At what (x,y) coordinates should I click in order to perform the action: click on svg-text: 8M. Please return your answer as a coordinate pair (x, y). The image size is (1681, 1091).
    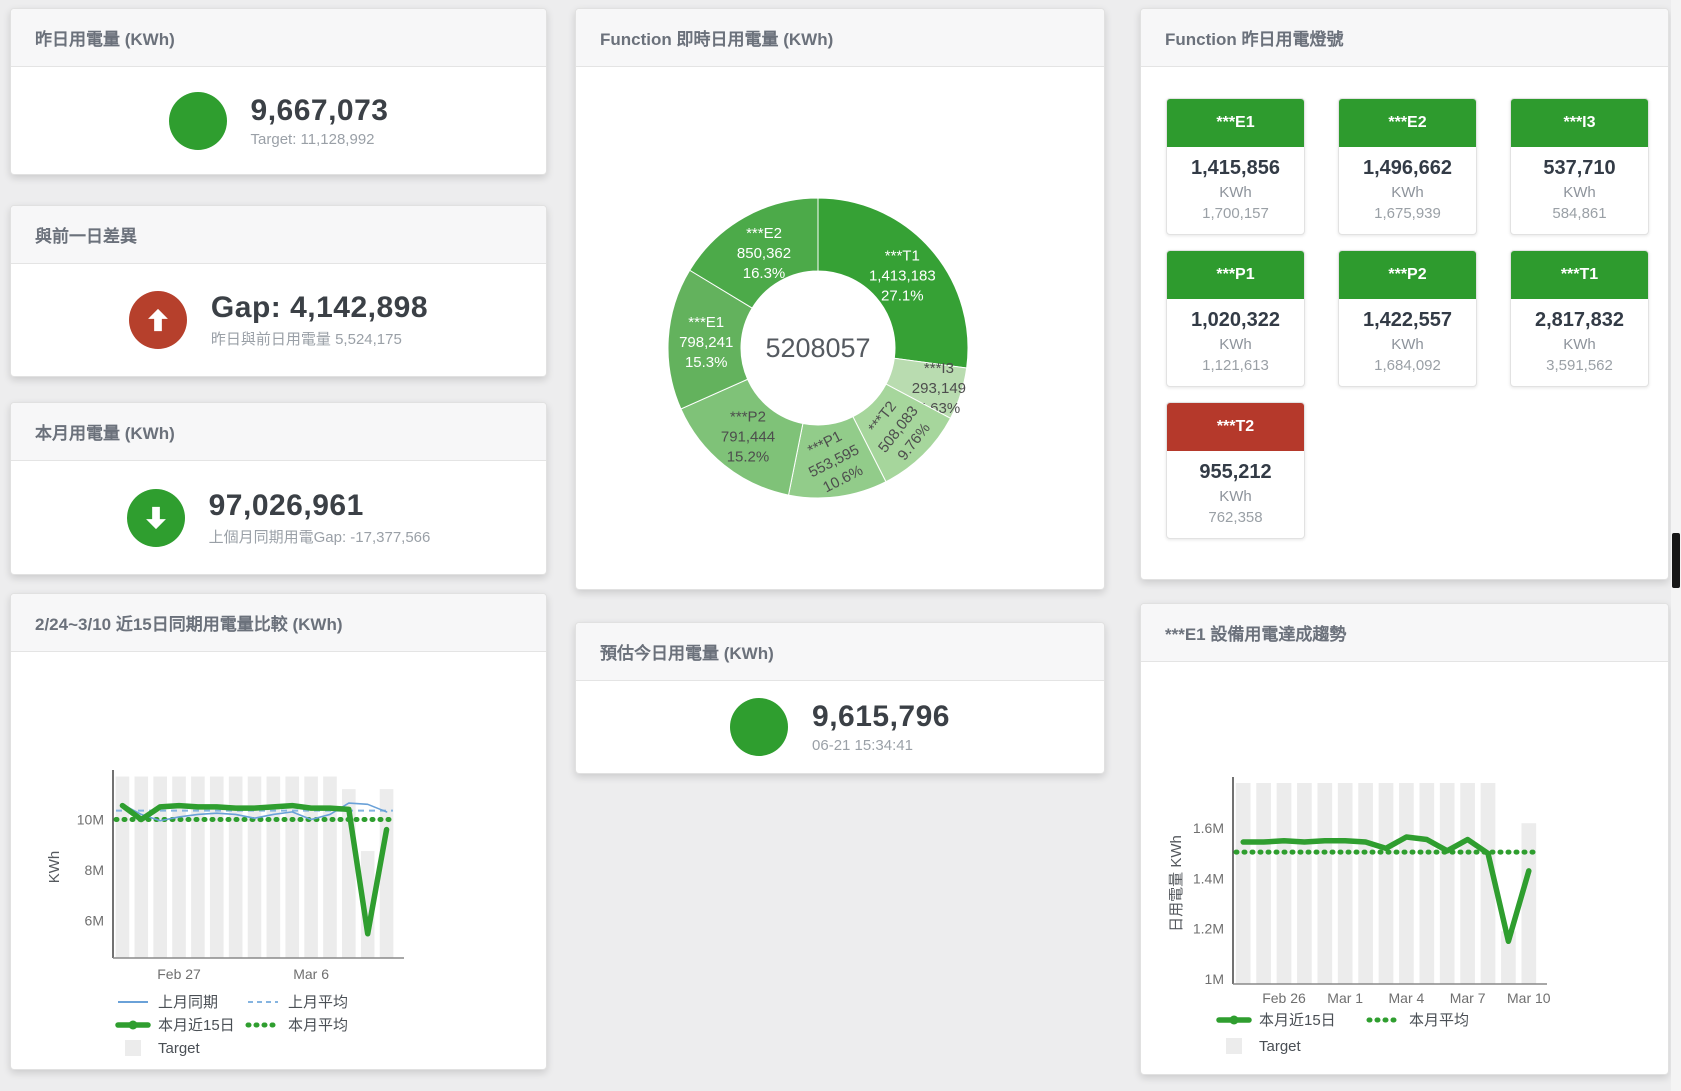
    Looking at the image, I should click on (94, 870).